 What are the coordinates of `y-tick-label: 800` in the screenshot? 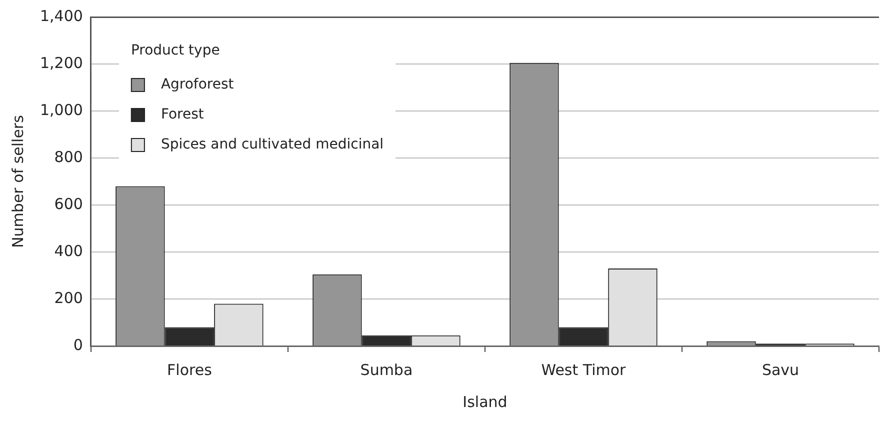 It's located at (68, 157).